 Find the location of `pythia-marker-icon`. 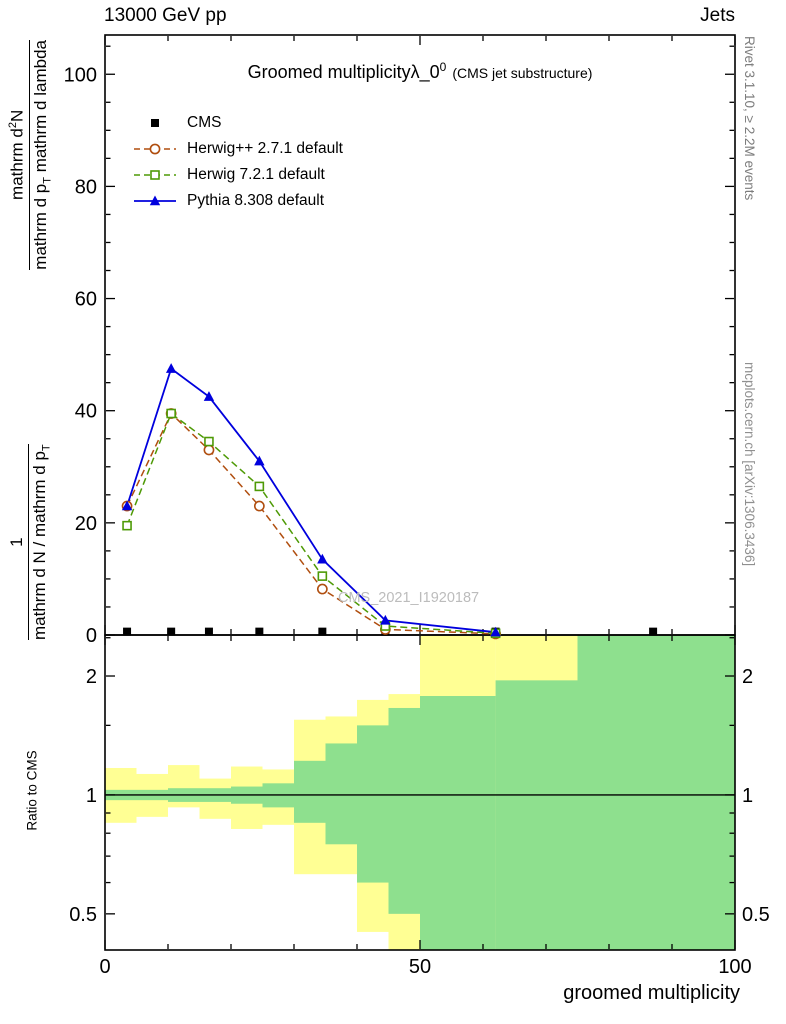

pythia-marker-icon is located at coordinates (155, 201).